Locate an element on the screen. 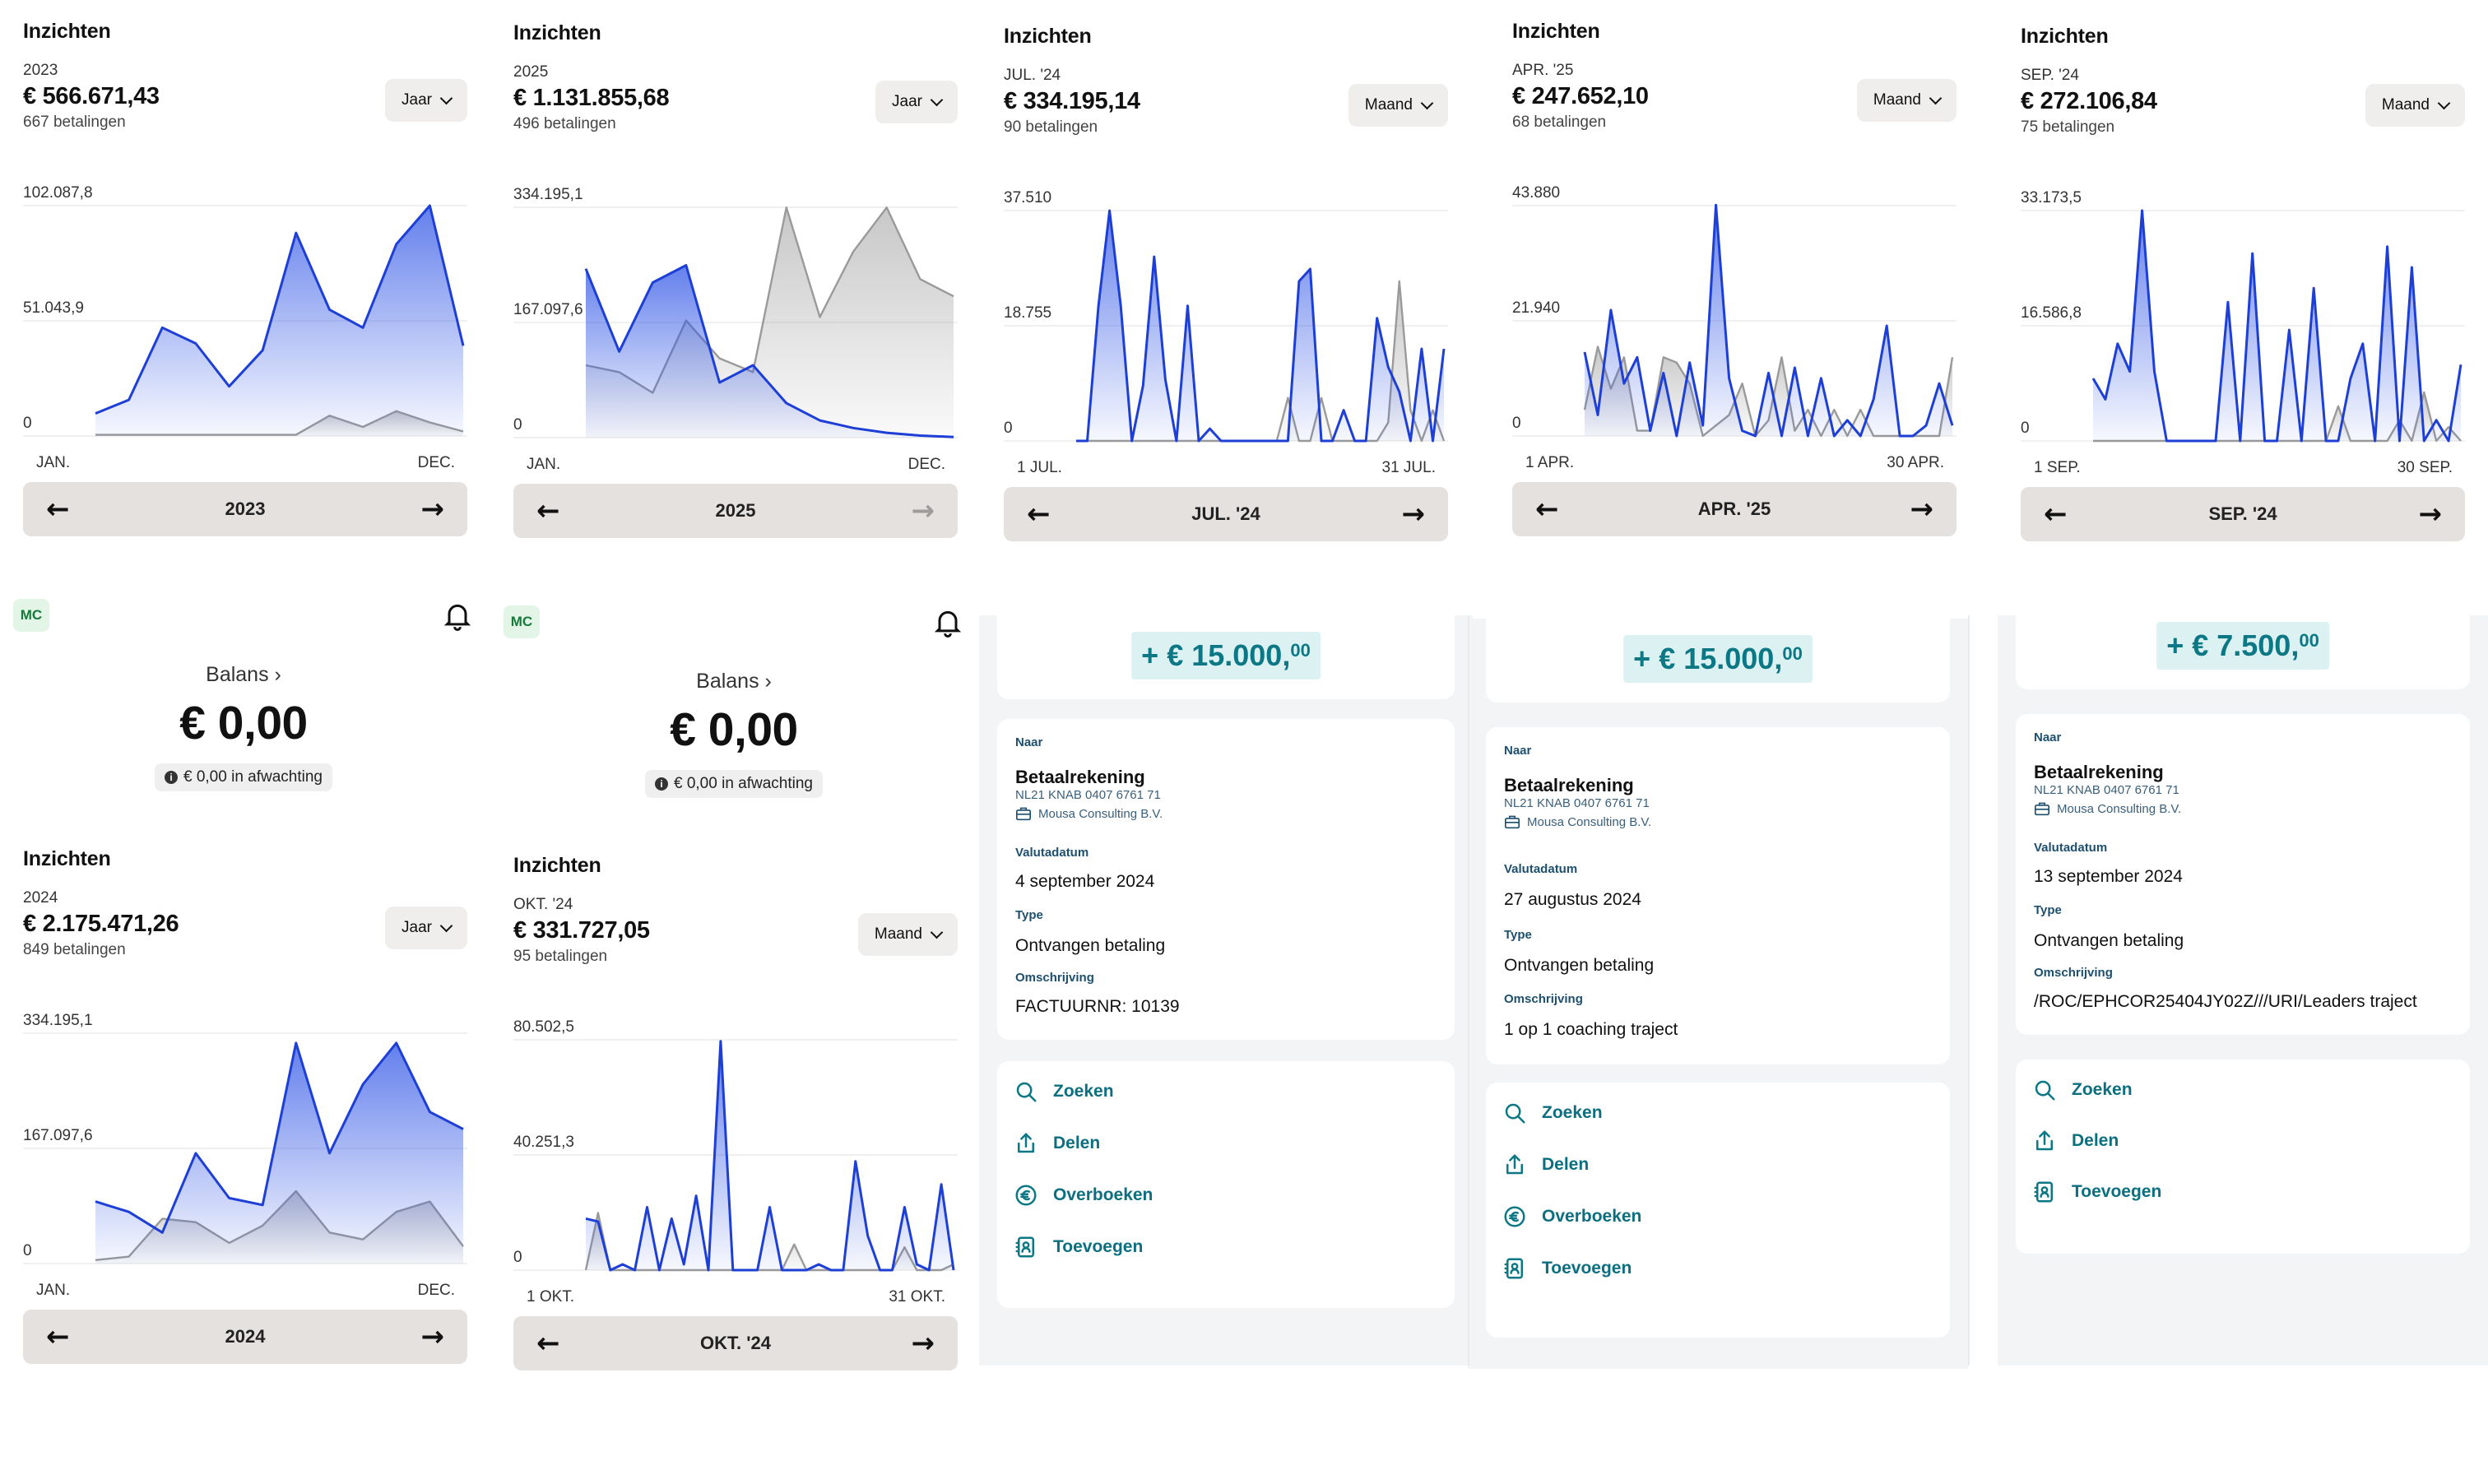  share-icon is located at coordinates (2045, 1140).